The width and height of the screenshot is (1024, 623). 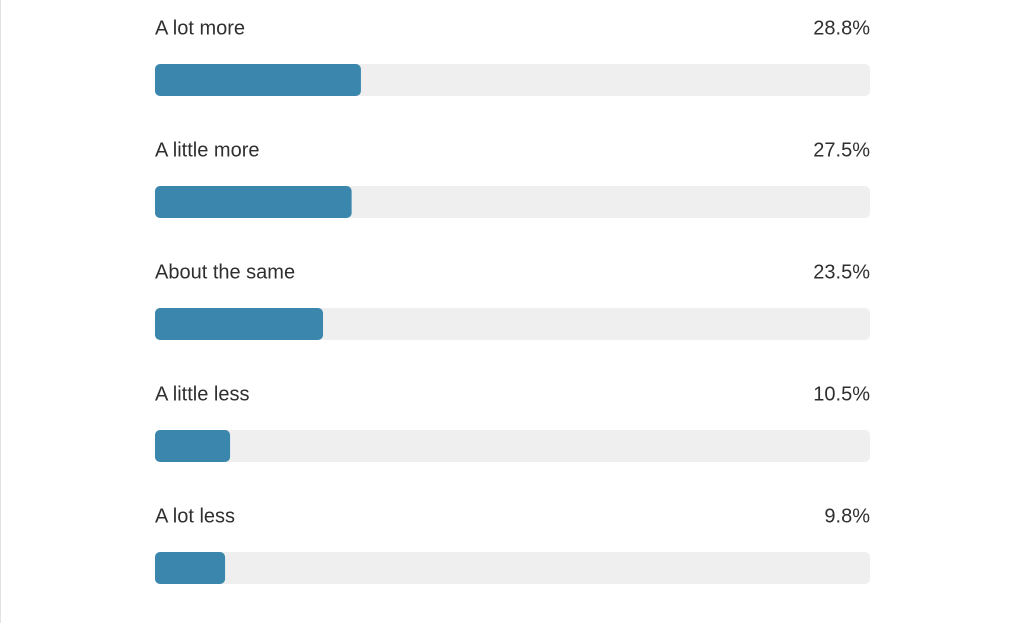 I want to click on value-label: 9.8%, so click(x=847, y=516).